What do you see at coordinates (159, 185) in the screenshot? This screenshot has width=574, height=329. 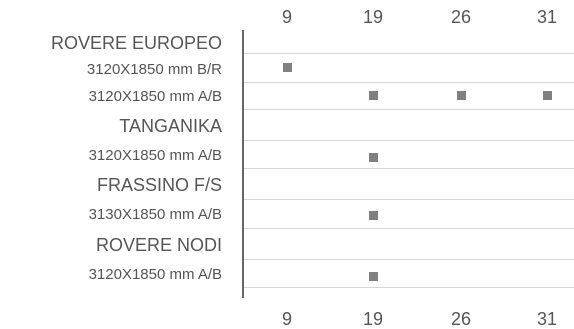 I see `group-label-frassino: FRASSINO F/S` at bounding box center [159, 185].